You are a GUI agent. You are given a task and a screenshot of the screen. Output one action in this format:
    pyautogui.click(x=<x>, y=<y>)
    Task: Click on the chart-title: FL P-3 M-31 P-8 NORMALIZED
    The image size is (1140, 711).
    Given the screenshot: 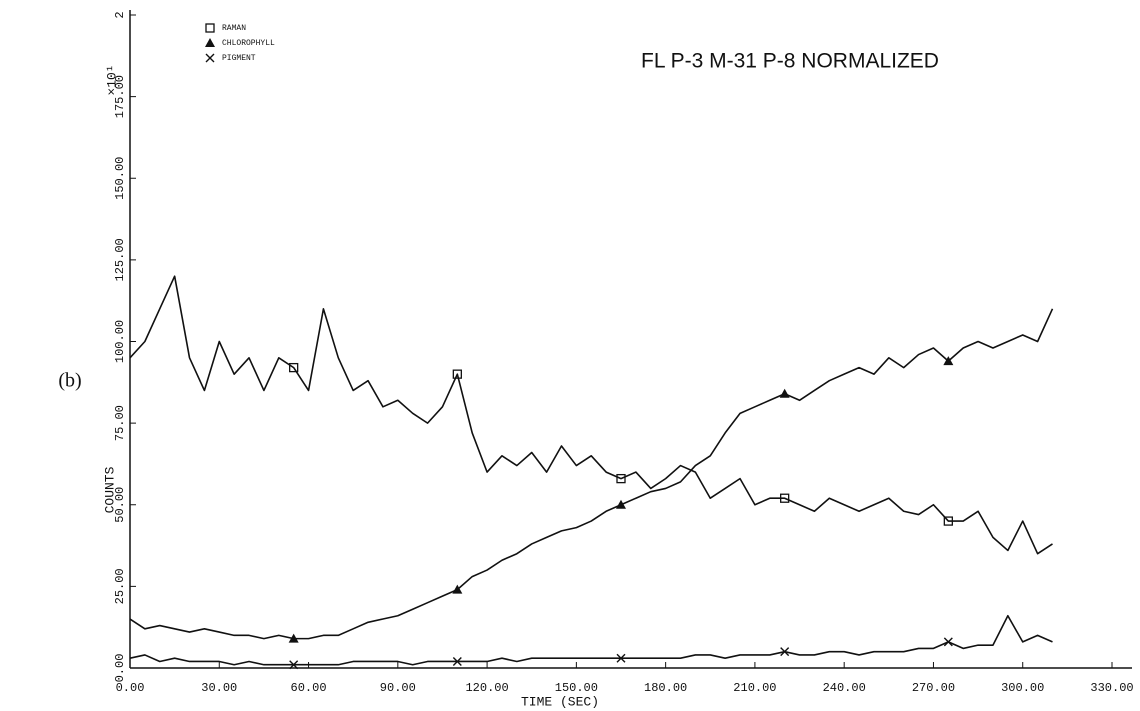 What is the action you would take?
    pyautogui.click(x=790, y=61)
    